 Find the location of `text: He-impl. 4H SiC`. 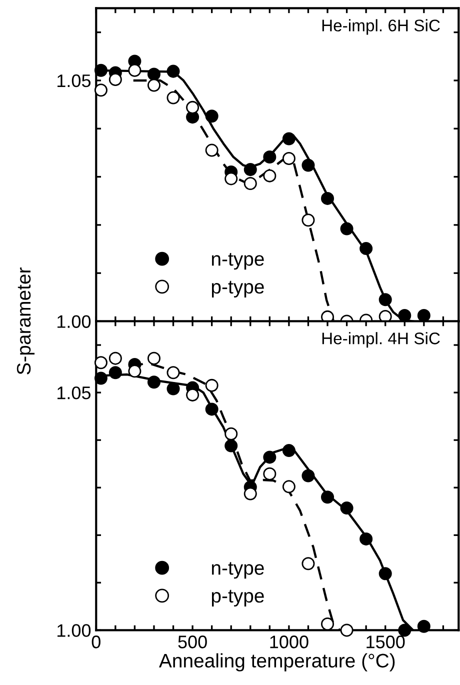

text: He-impl. 4H SiC is located at coordinates (381, 340).